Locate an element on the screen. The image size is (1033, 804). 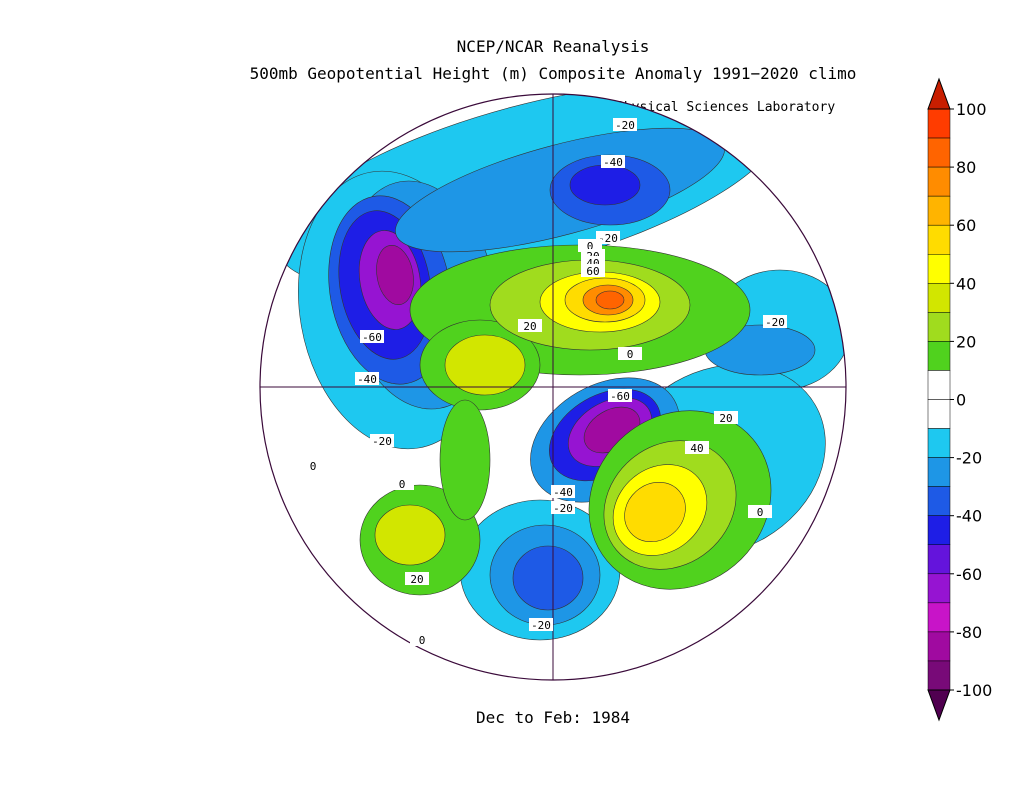
colorbar-tick-label: 0 is located at coordinates (961, 400).